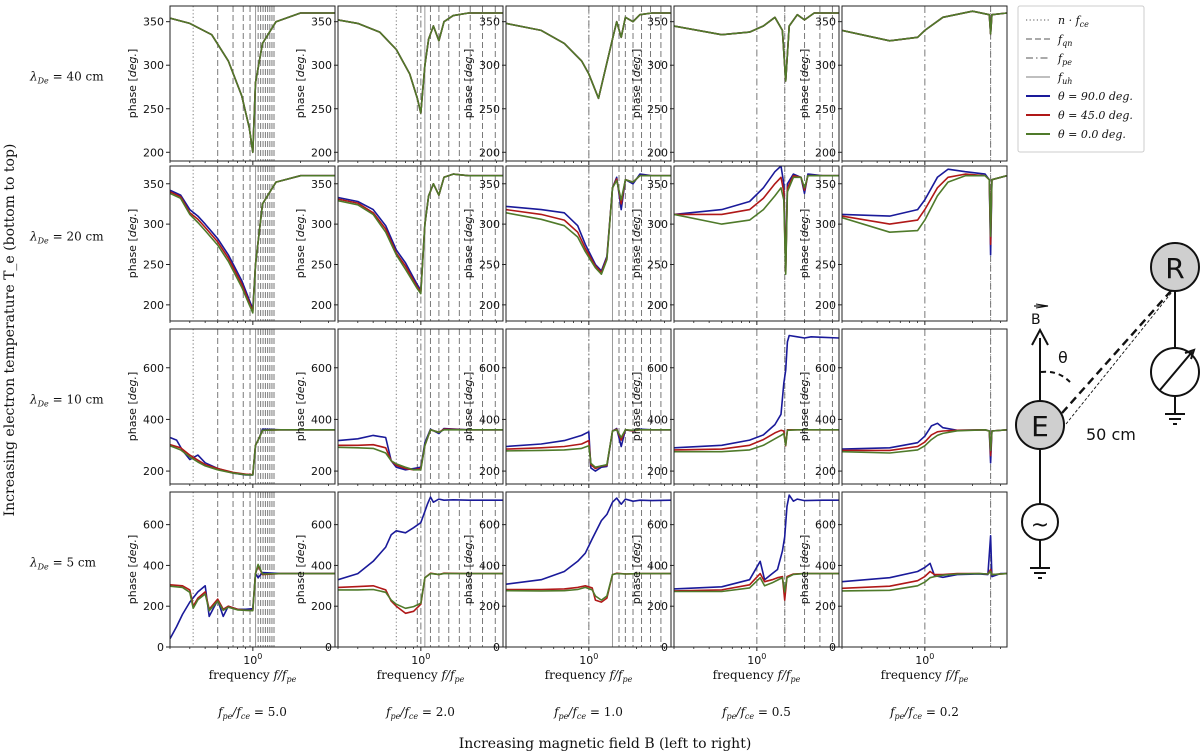 This screenshot has width=1200, height=755. I want to click on panel-r2-c2: 200 250 300 350 phase [deg.], so click(399, 245).